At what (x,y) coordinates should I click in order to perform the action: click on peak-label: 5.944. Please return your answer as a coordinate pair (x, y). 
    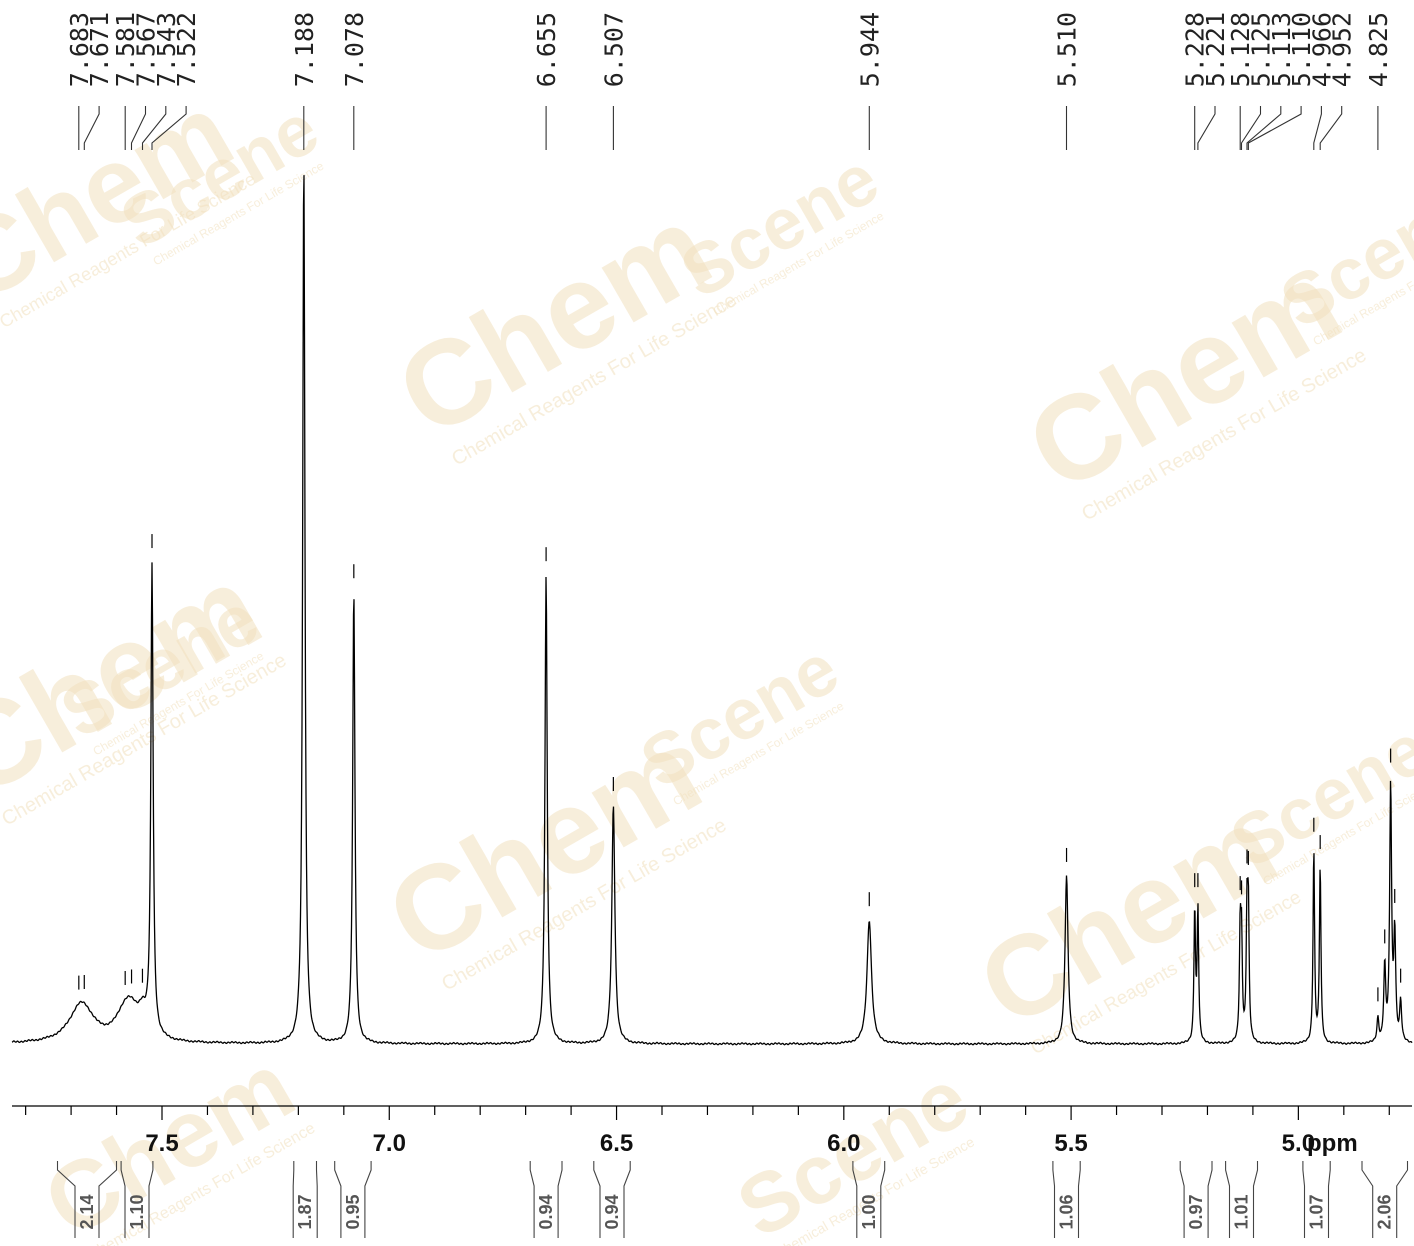
    Looking at the image, I should click on (869, 49).